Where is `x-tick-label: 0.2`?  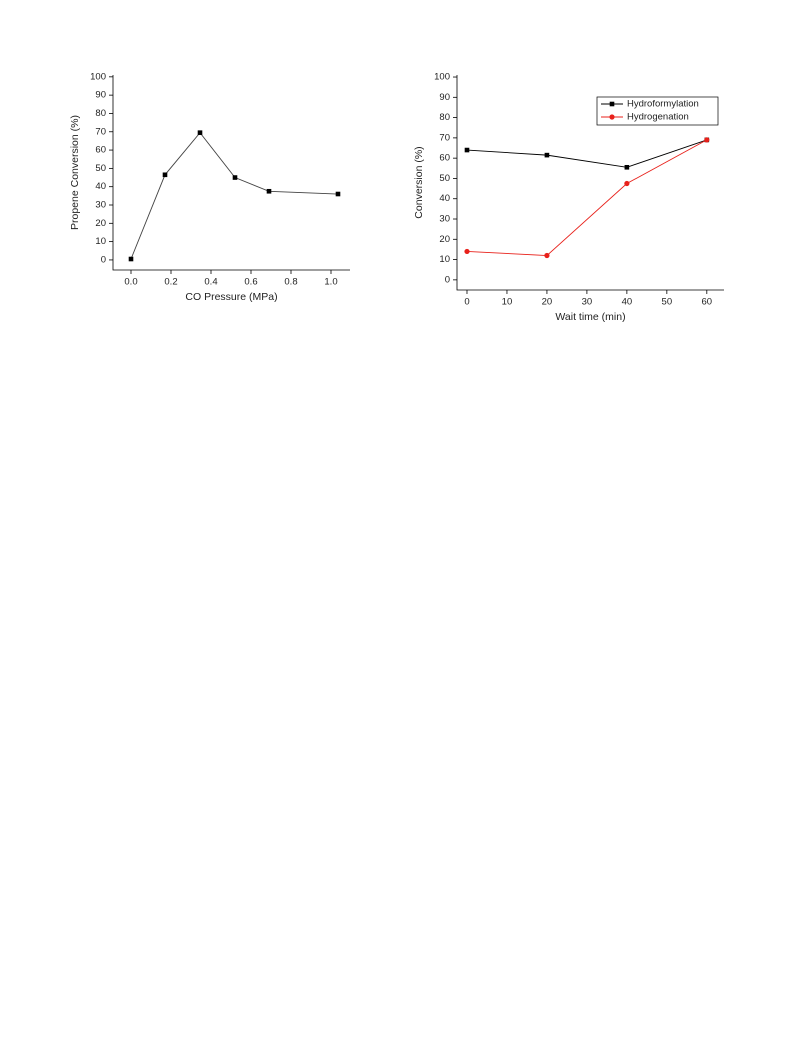
x-tick-label: 0.2 is located at coordinates (170, 282).